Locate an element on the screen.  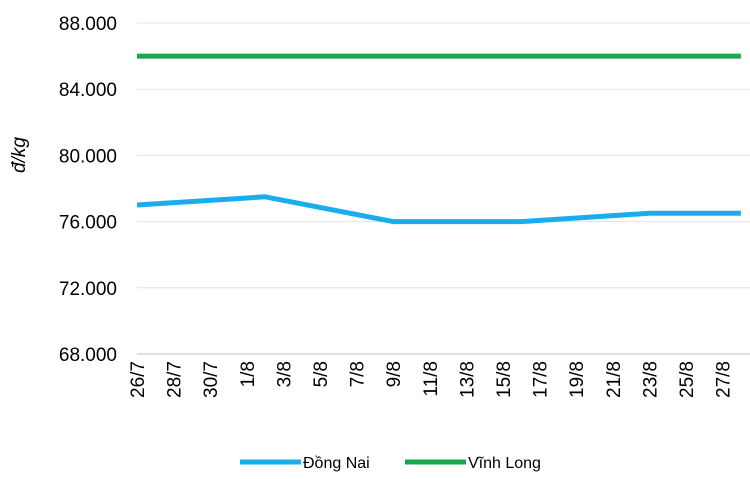
x-tick-label: 15/8 is located at coordinates (504, 379).